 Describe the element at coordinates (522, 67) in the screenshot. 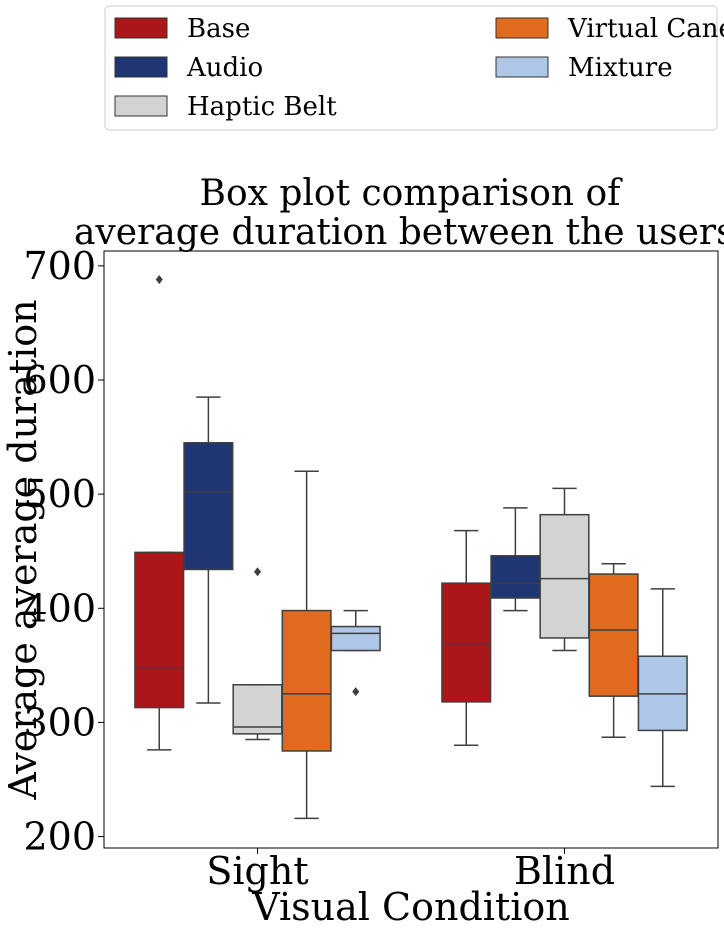

I see `legend-swatch-mixture` at that location.